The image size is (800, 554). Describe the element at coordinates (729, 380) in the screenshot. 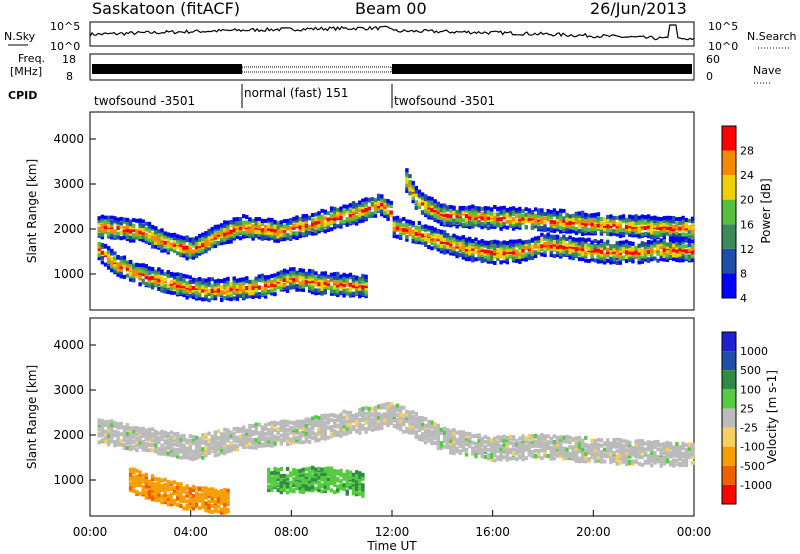

I see `colorbar-swatch` at that location.